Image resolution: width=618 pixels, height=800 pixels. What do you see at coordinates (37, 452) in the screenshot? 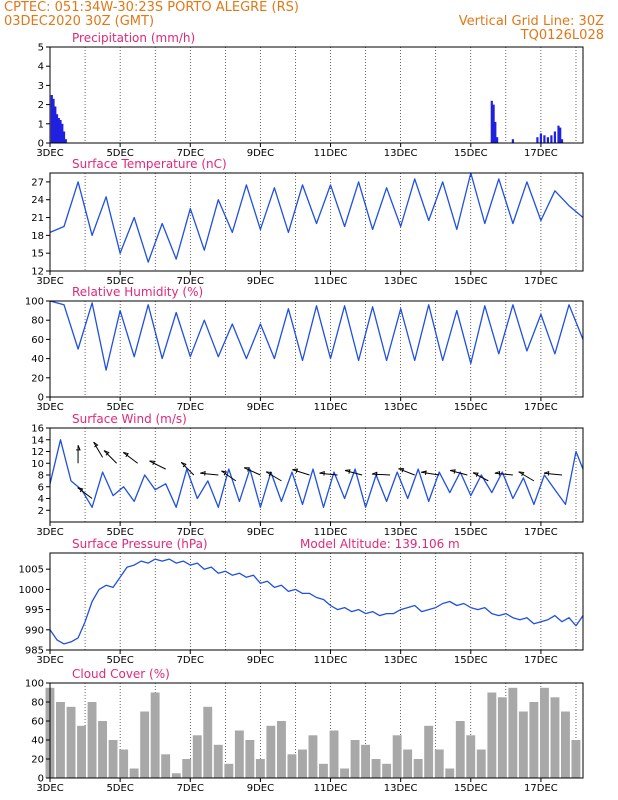
I see `y-tick-label: 12` at bounding box center [37, 452].